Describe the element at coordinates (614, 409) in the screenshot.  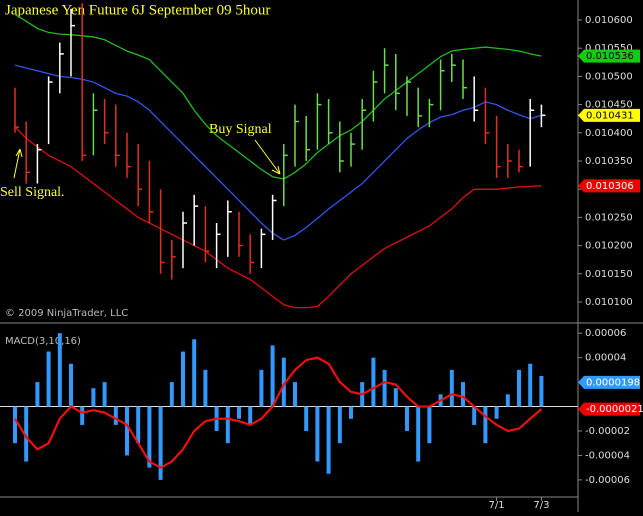
I see `value-marker-label: -0.0000021` at that location.